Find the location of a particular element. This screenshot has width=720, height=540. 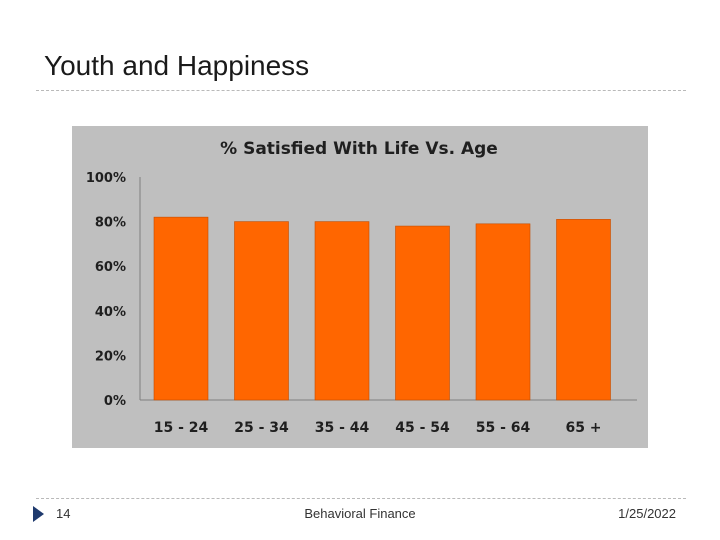

y-tick-label: 80% is located at coordinates (110, 223).